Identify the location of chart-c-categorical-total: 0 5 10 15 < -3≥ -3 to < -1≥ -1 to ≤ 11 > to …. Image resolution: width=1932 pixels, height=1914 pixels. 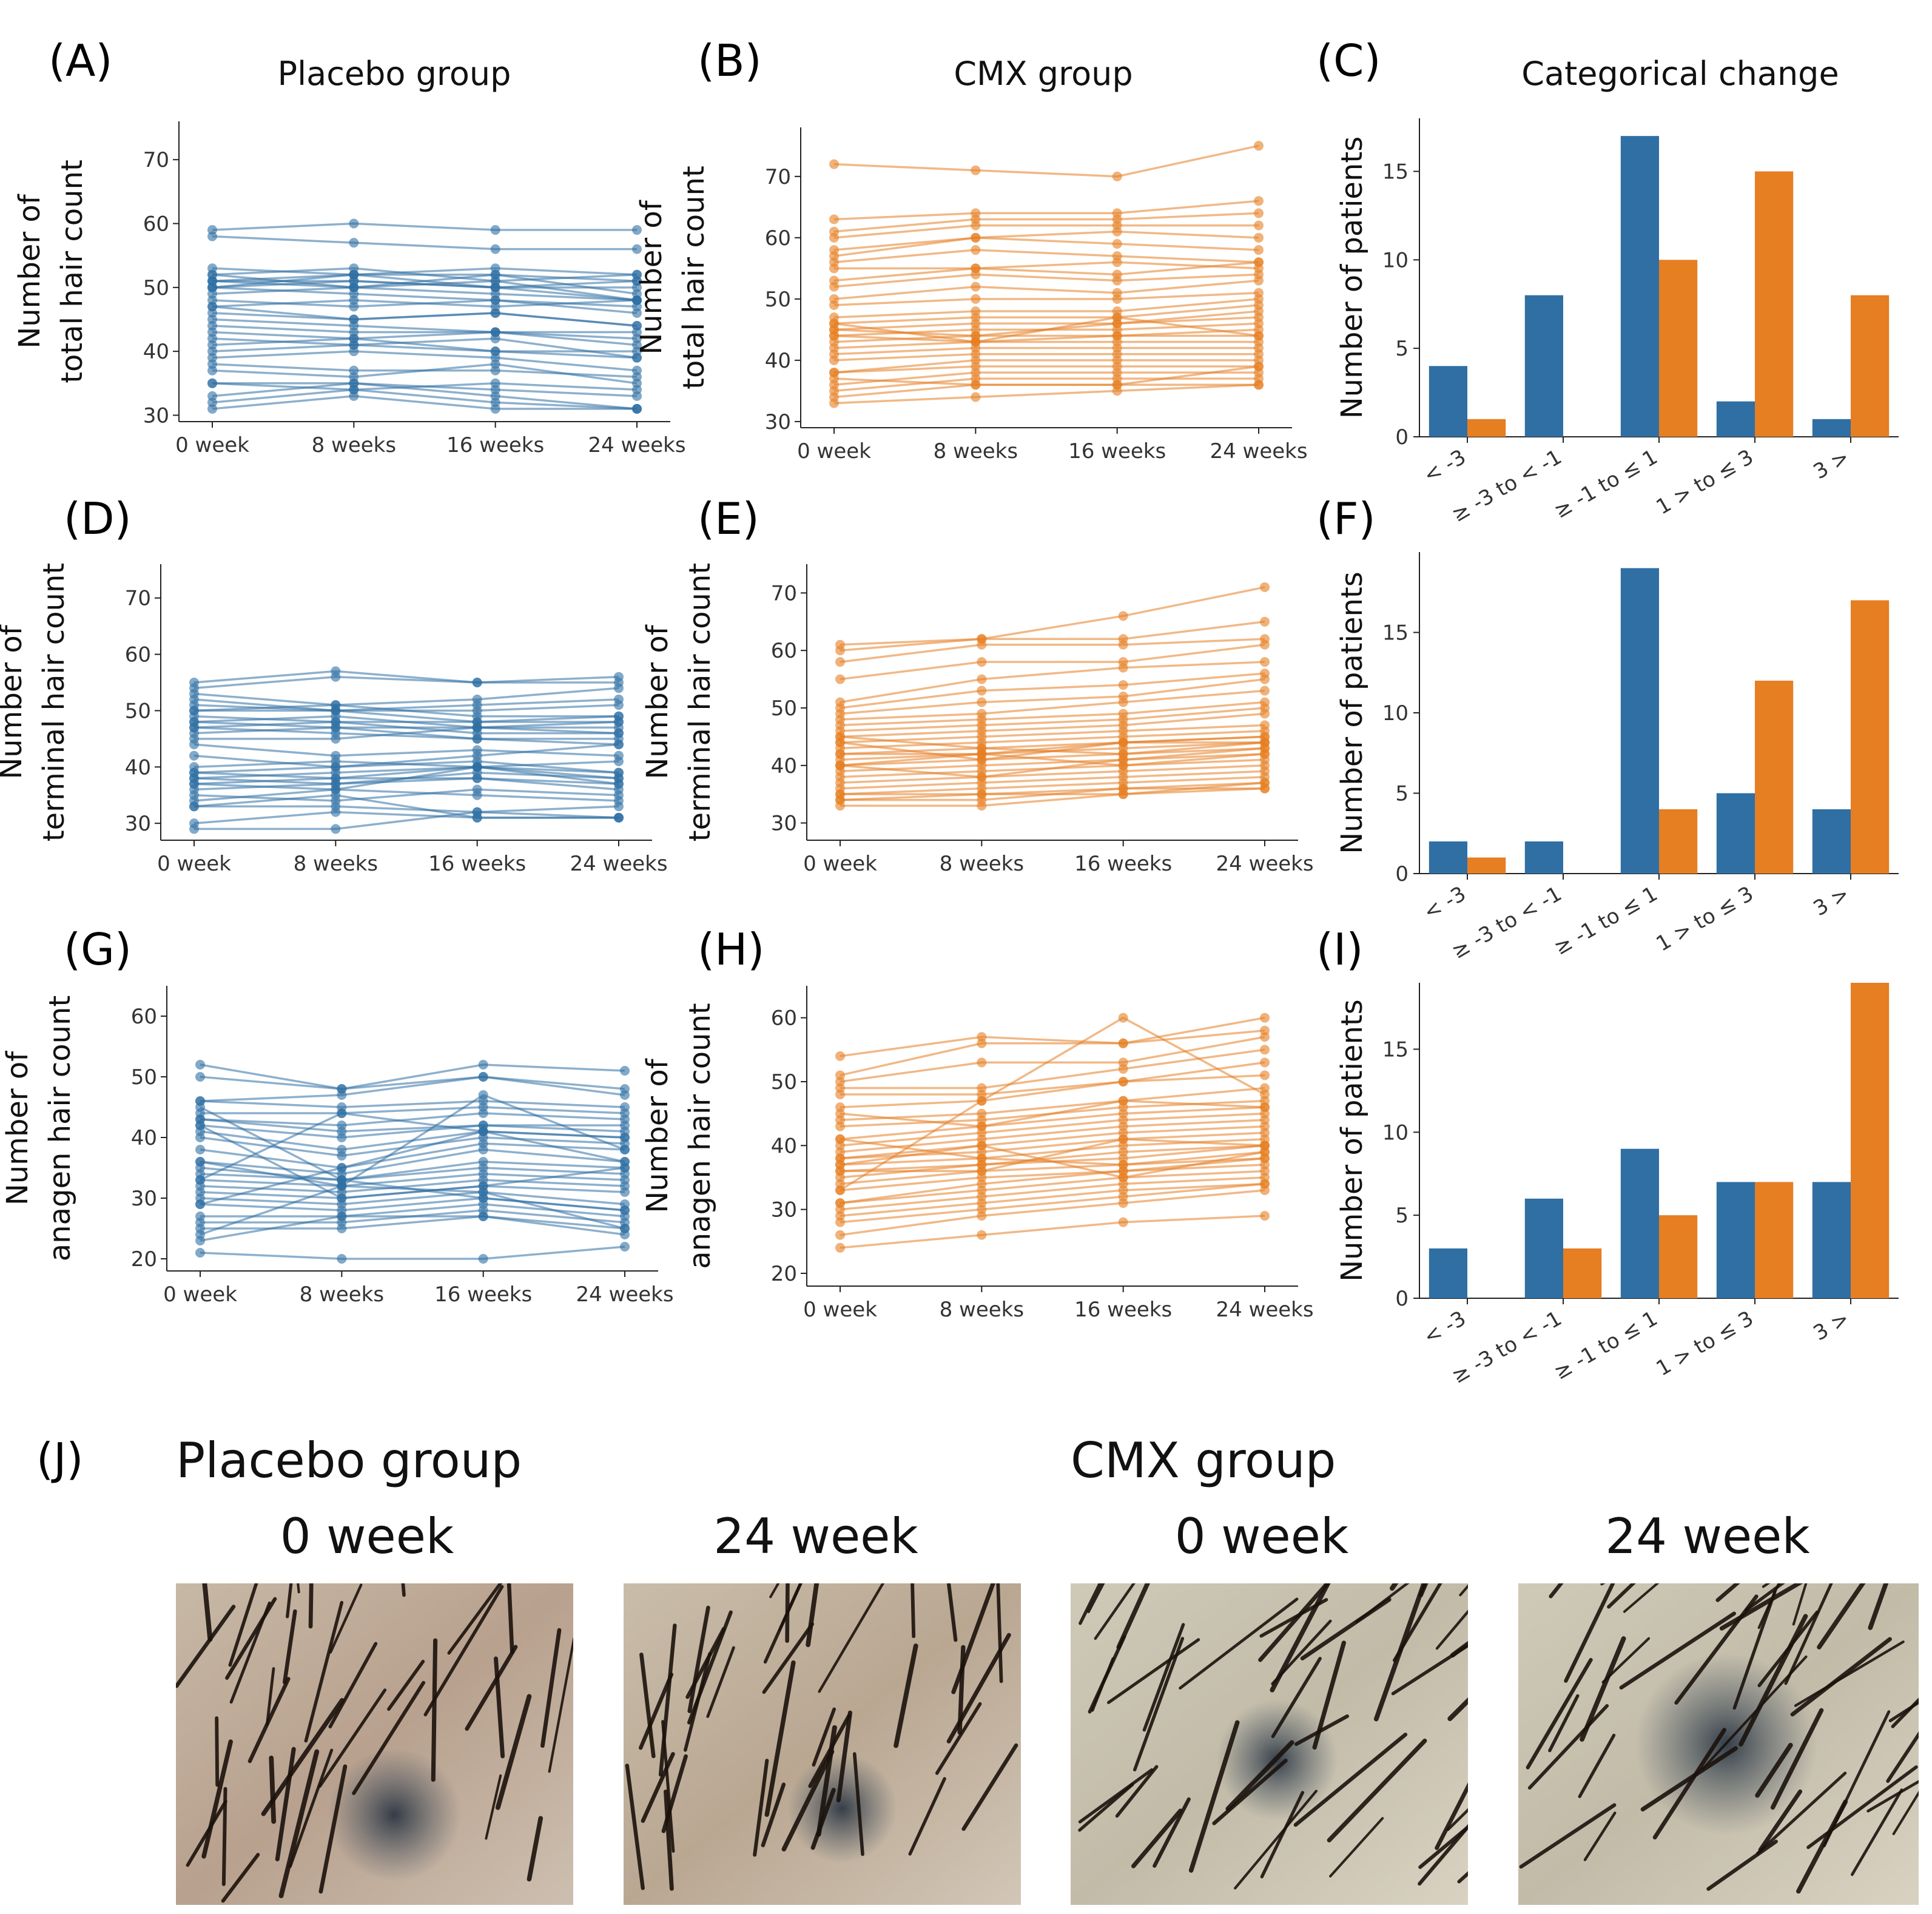
(1617, 322).